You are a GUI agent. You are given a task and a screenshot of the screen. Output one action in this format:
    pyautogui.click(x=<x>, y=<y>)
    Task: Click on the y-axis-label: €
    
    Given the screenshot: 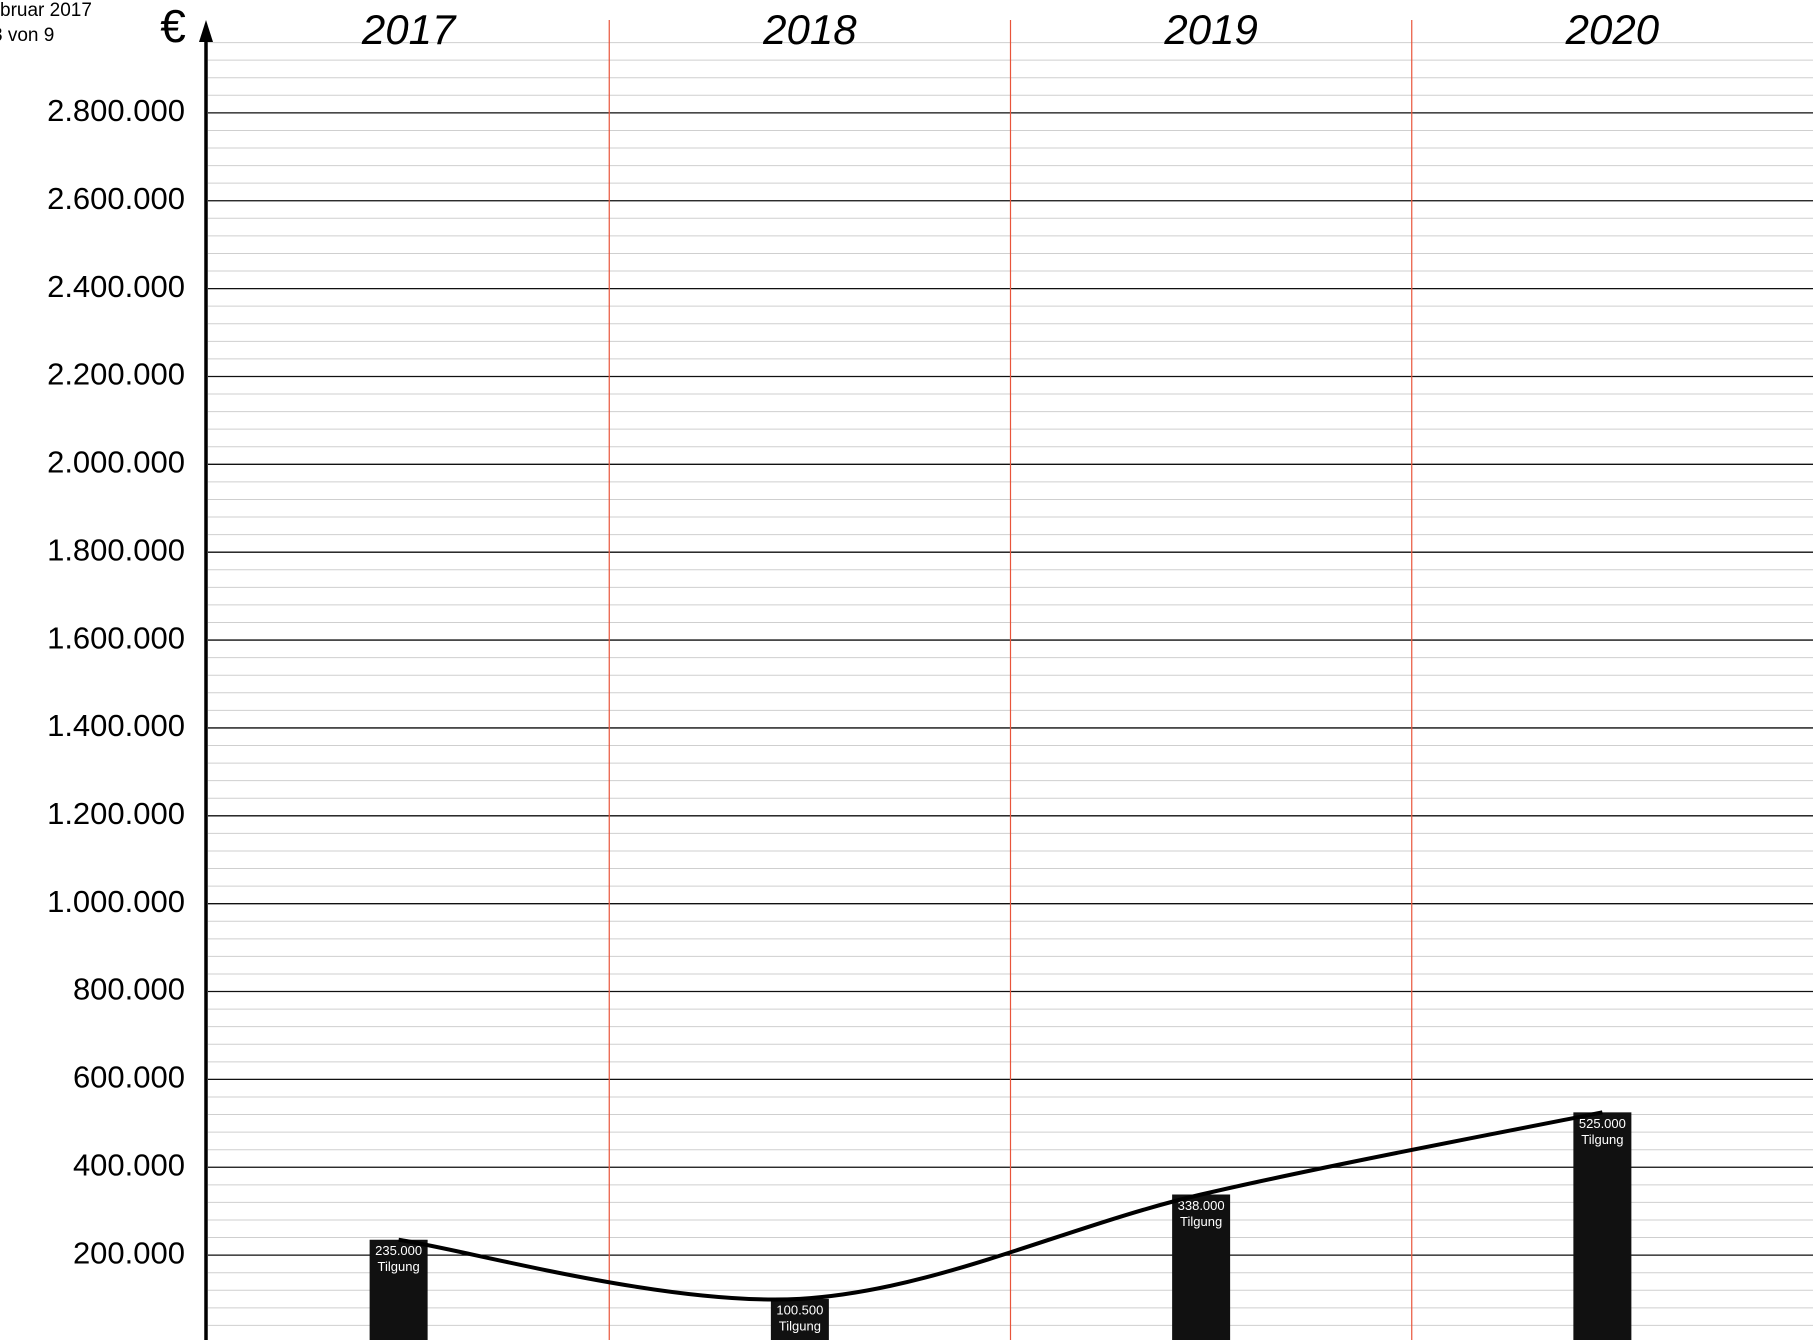 What is the action you would take?
    pyautogui.click(x=173, y=26)
    